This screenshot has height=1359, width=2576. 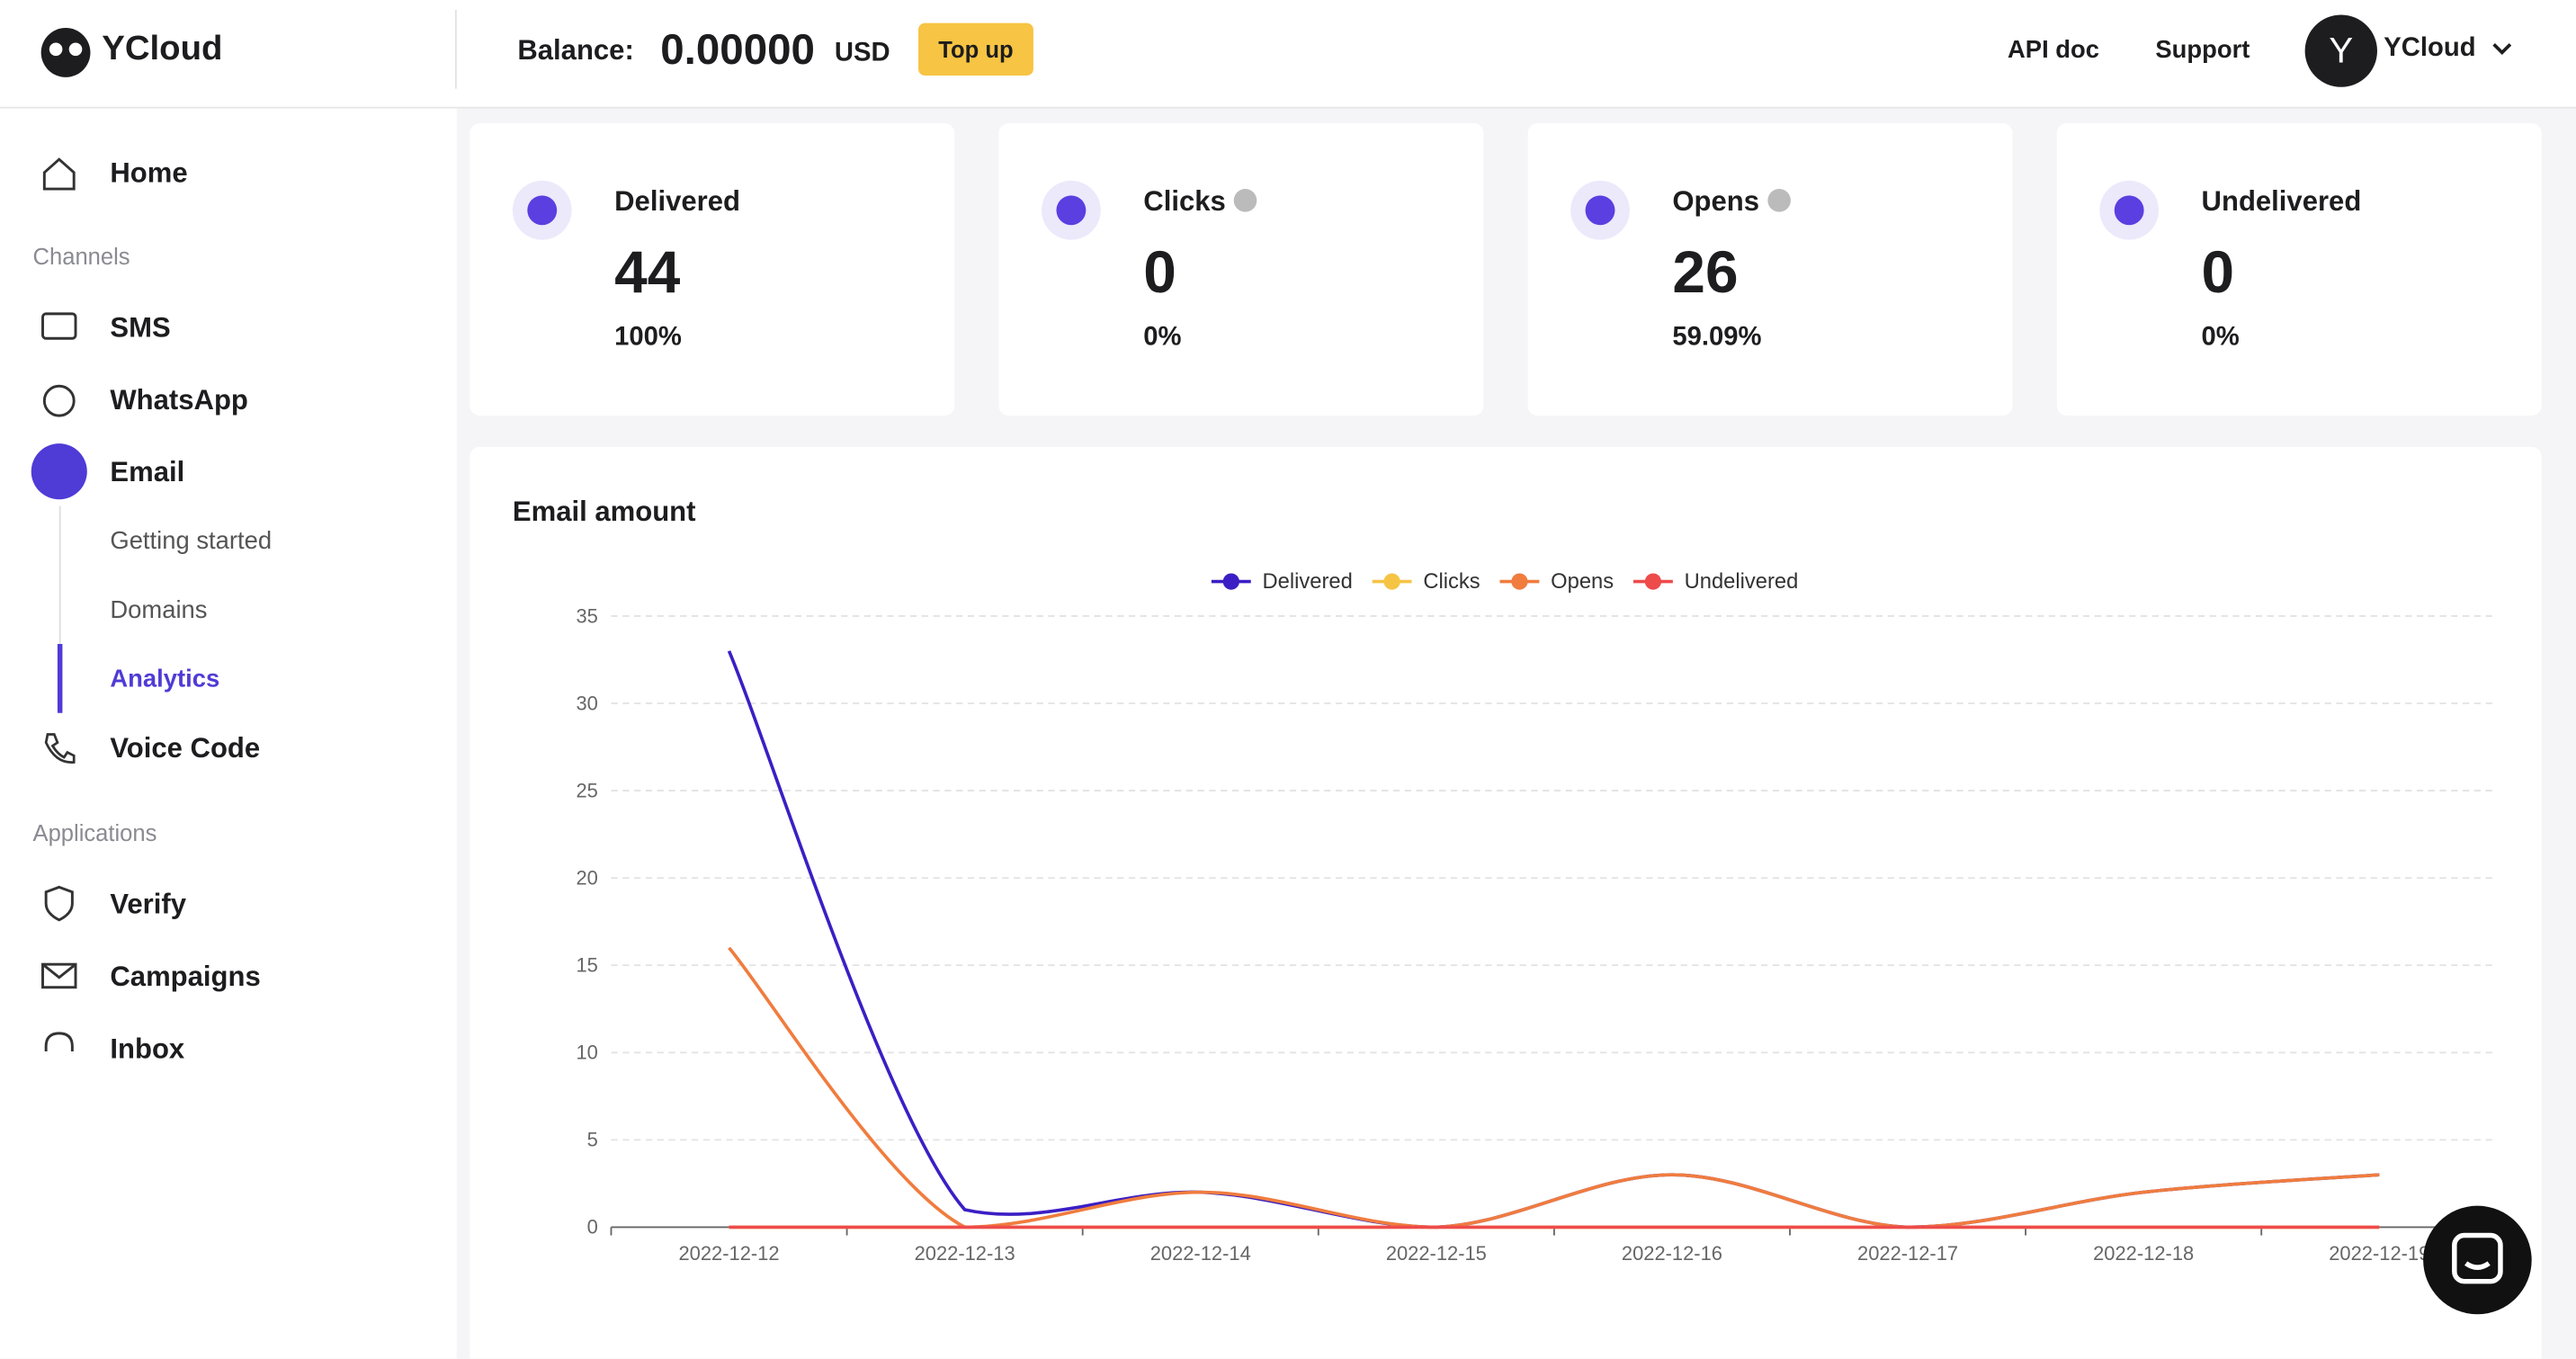 What do you see at coordinates (165, 679) in the screenshot?
I see `nav-analytics: Analytics` at bounding box center [165, 679].